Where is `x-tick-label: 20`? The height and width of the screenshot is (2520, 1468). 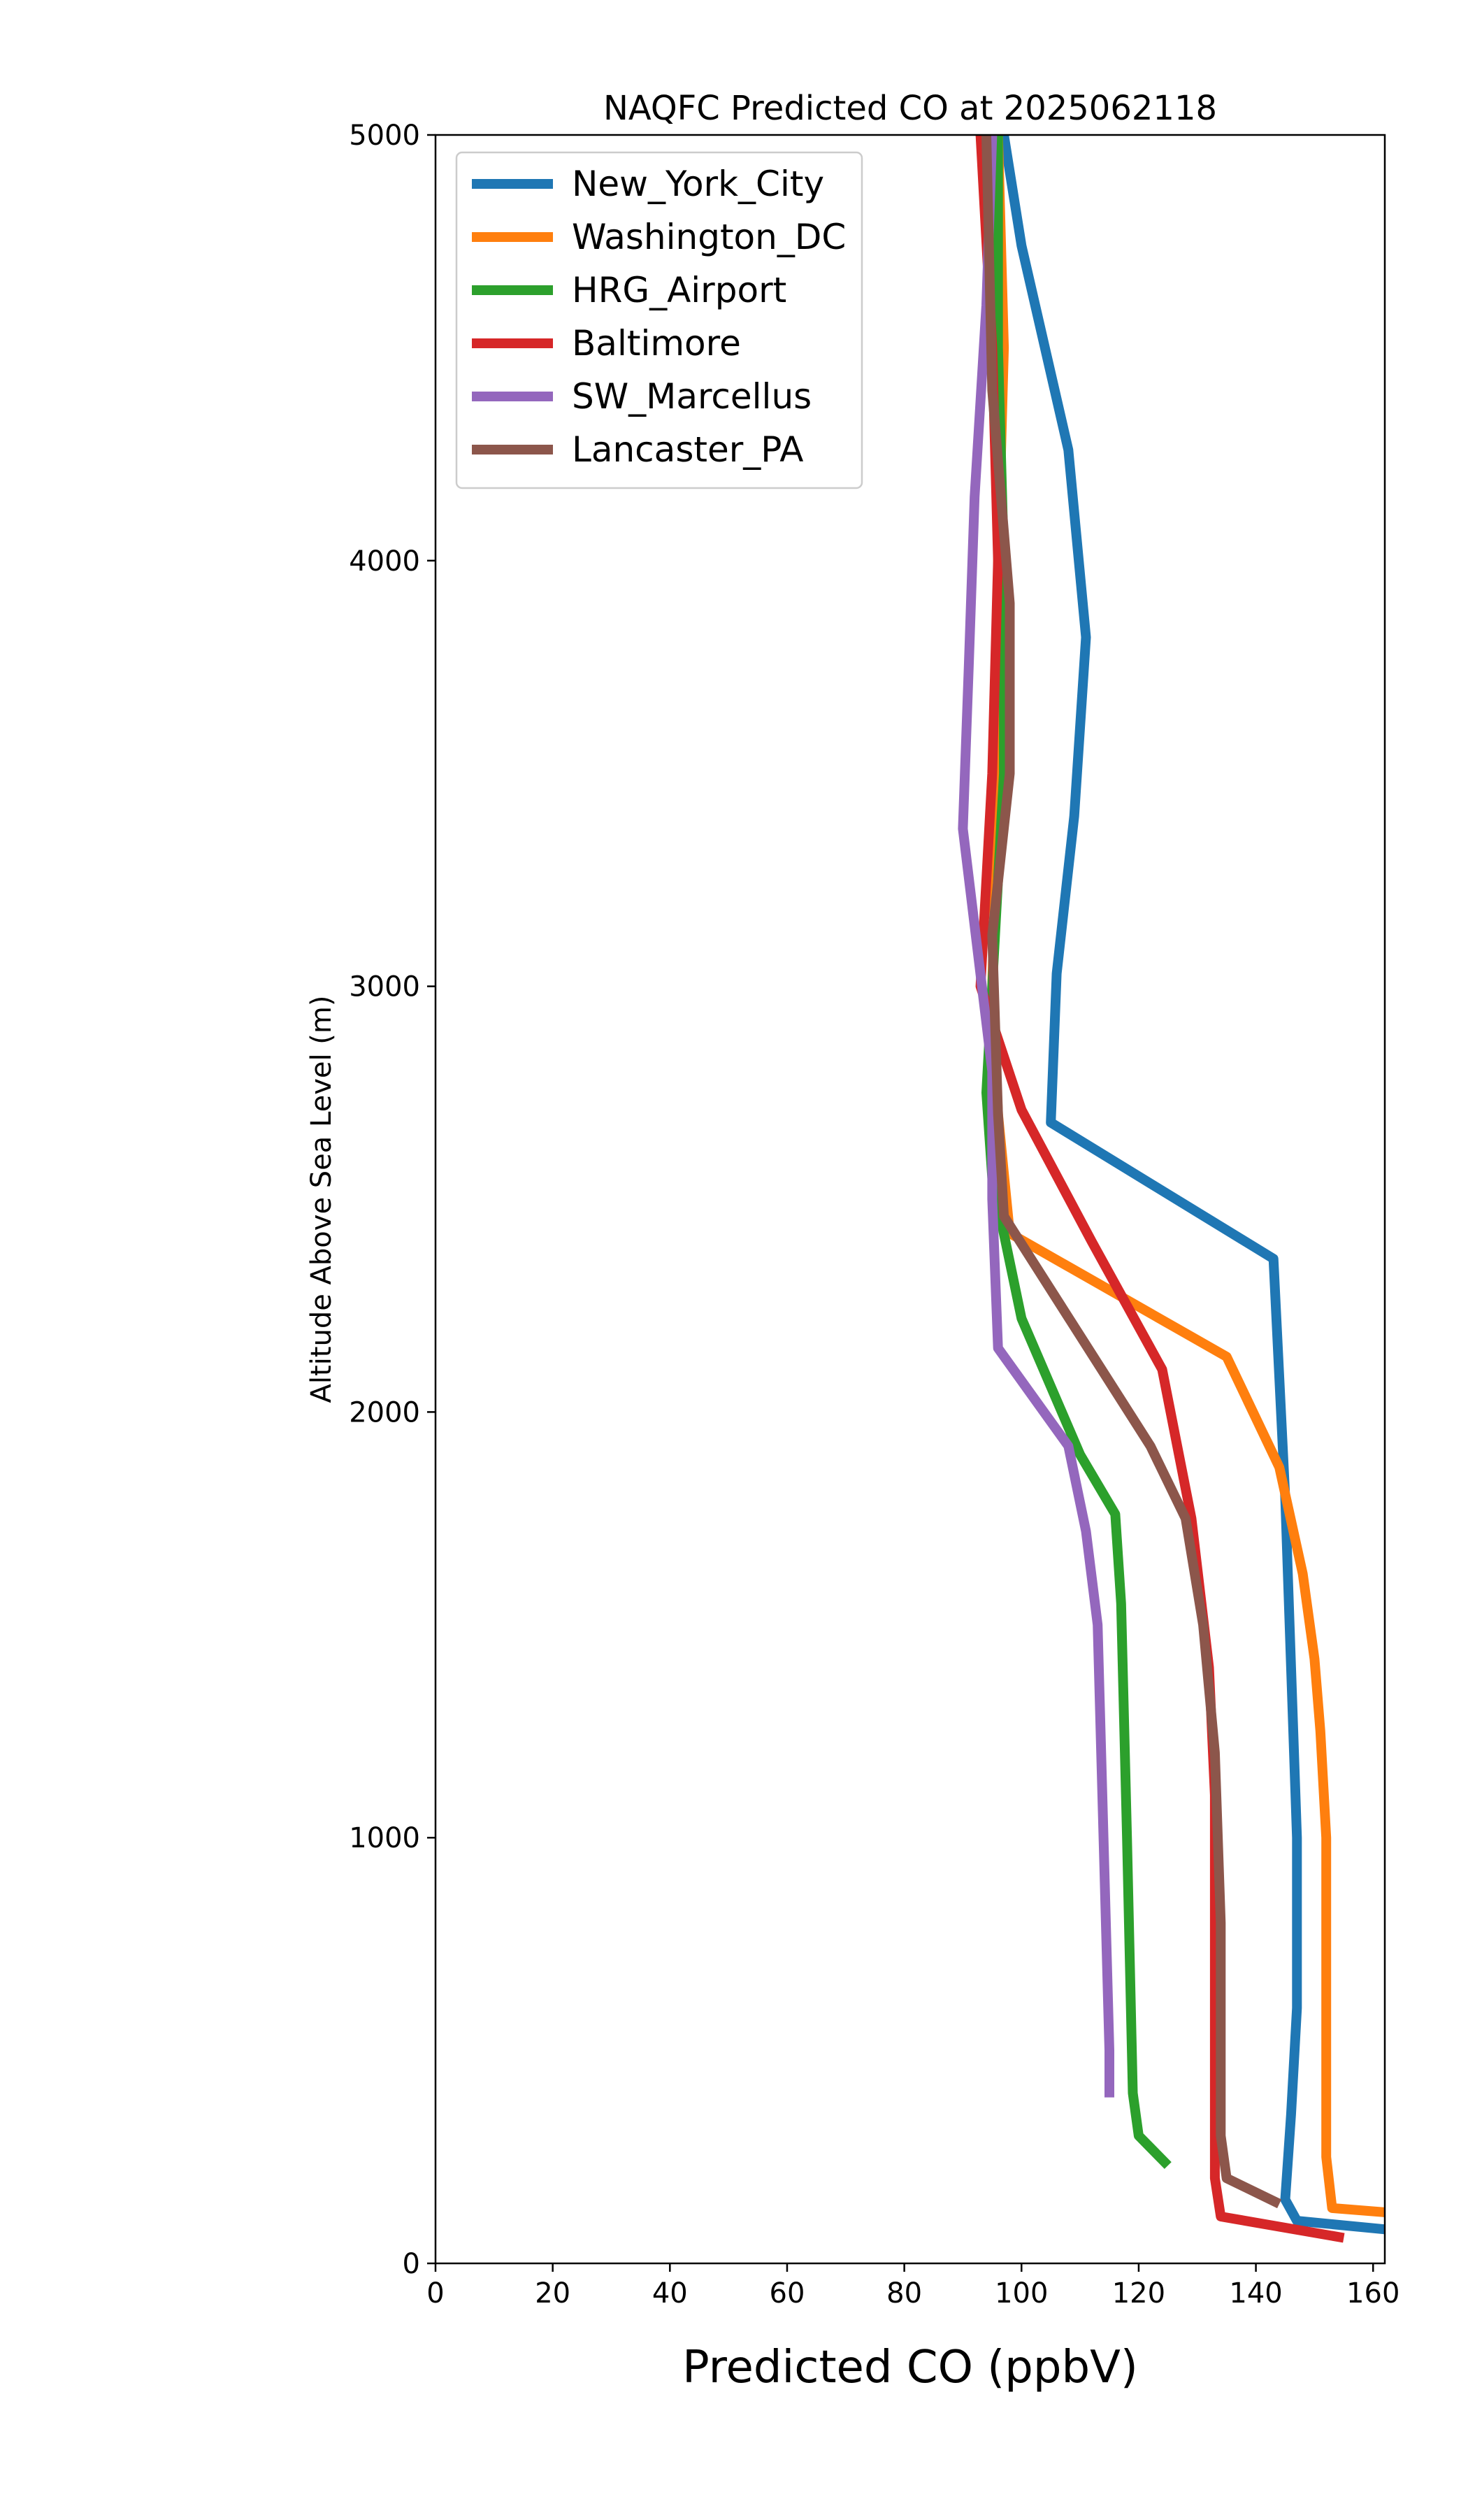
x-tick-label: 20 is located at coordinates (552, 2293).